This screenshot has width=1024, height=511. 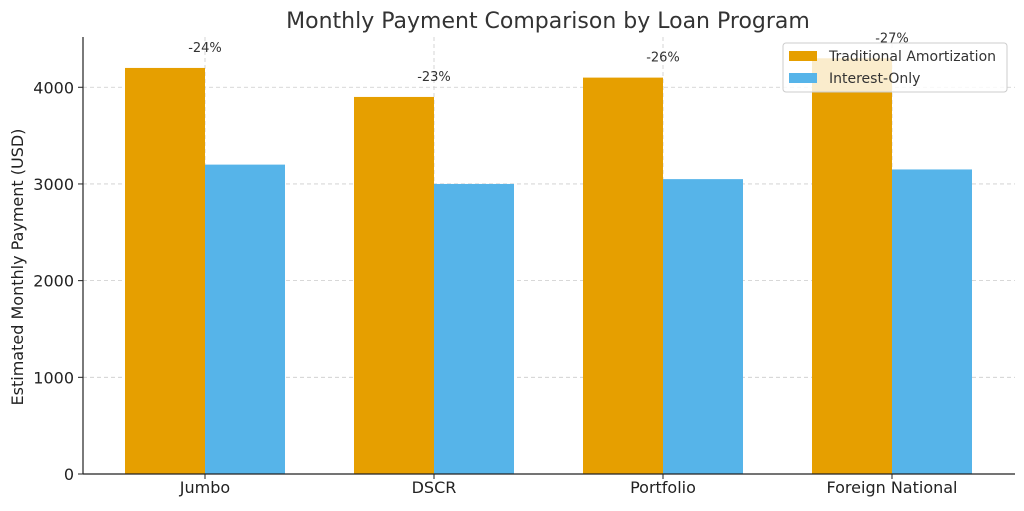 I want to click on y-tick-label: 2000, so click(x=53, y=281).